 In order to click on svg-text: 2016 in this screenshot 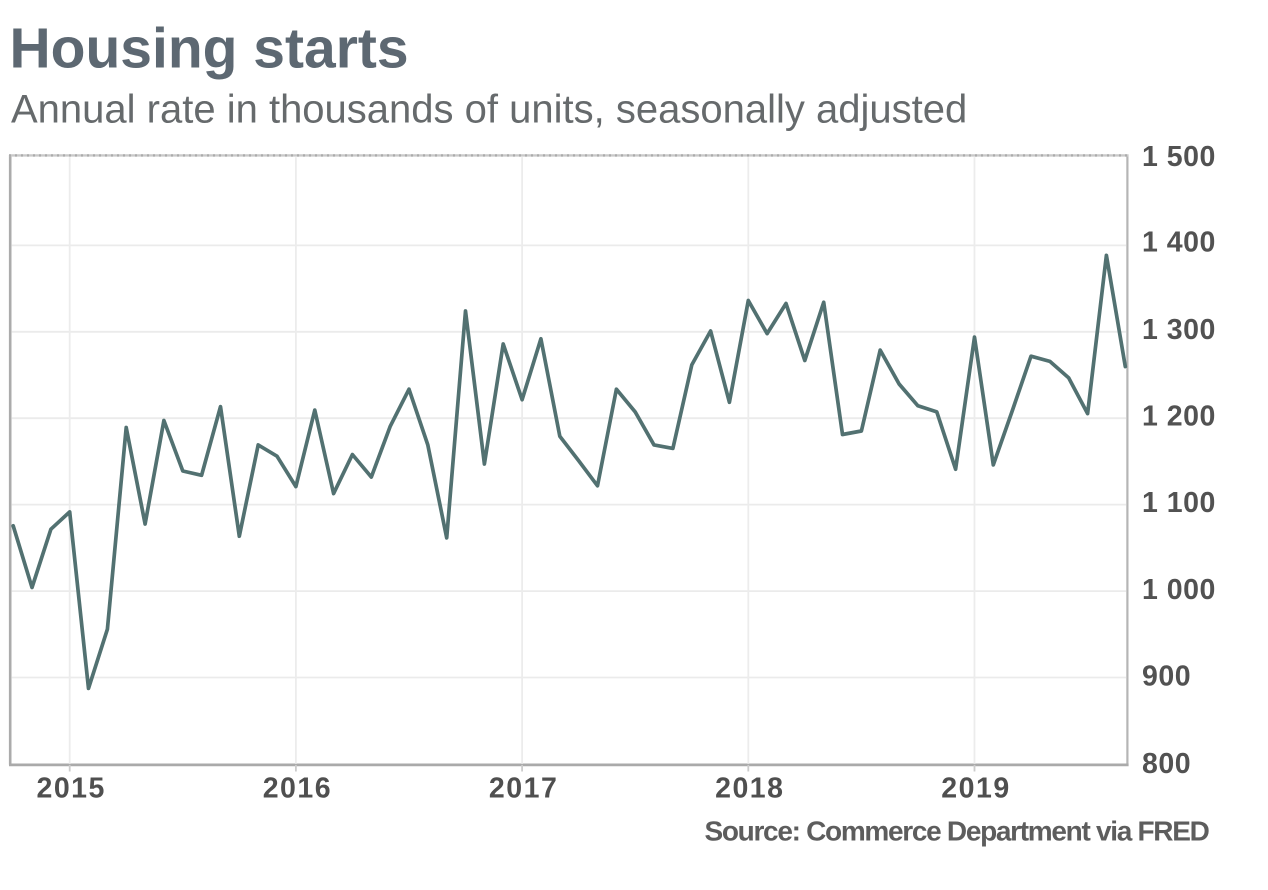, I will do `click(297, 788)`.